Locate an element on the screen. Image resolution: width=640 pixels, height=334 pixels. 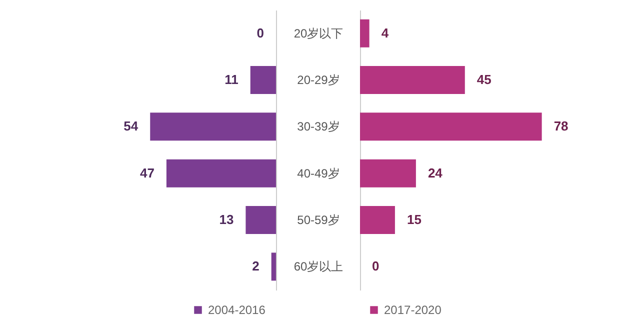
legend-label: 2004-2016 is located at coordinates (237, 310).